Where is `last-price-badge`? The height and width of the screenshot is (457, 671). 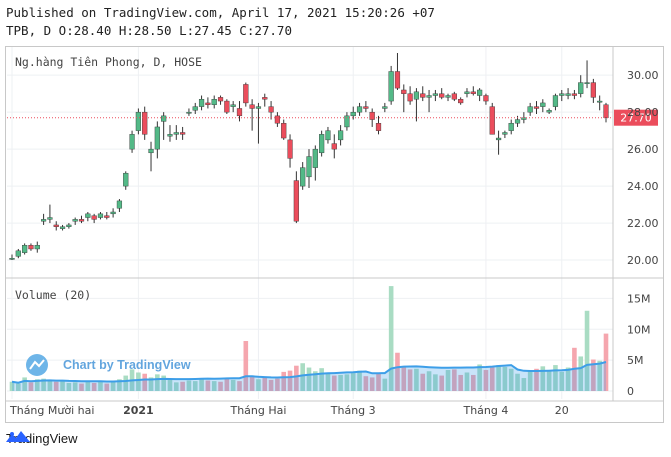 last-price-badge is located at coordinates (636, 117).